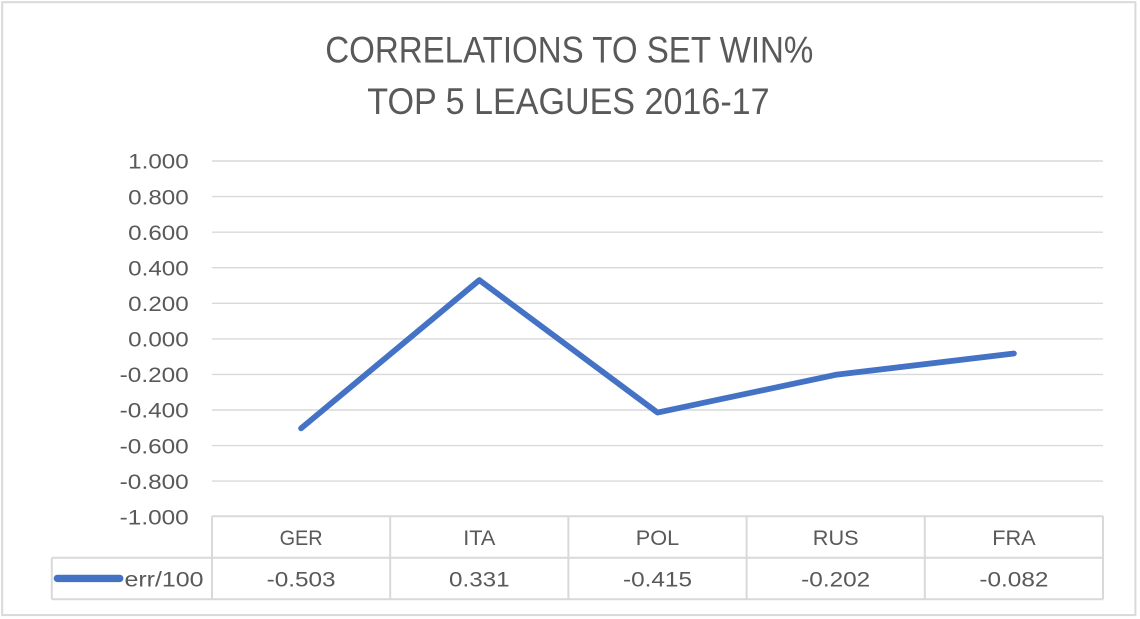 The height and width of the screenshot is (619, 1140). I want to click on svg-text: POL, so click(657, 537).